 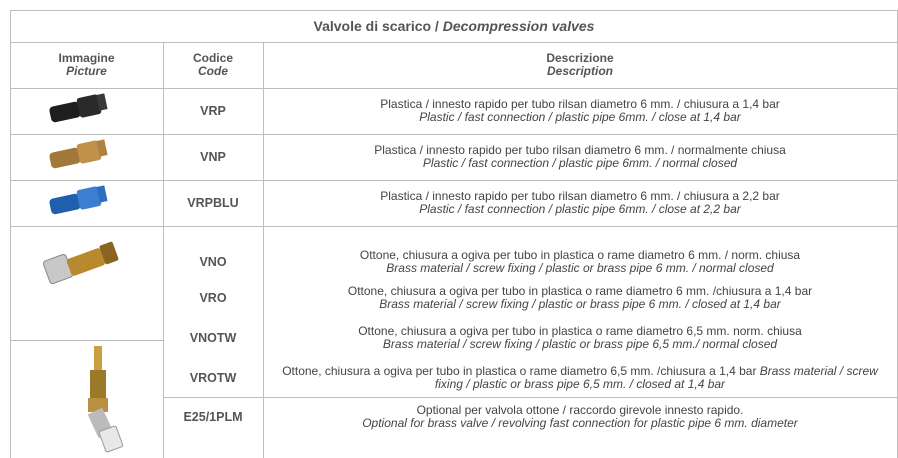 What do you see at coordinates (78, 200) in the screenshot?
I see `picture-blue-valve` at bounding box center [78, 200].